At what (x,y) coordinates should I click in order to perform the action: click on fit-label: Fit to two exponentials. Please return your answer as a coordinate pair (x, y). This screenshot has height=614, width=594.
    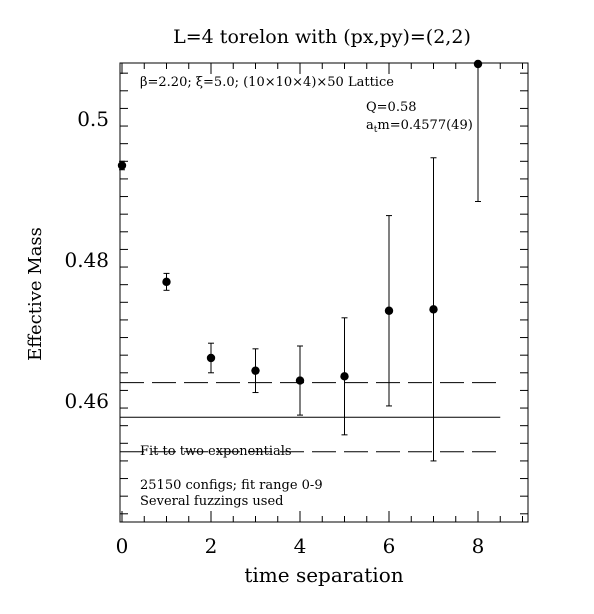
    Looking at the image, I should click on (216, 451).